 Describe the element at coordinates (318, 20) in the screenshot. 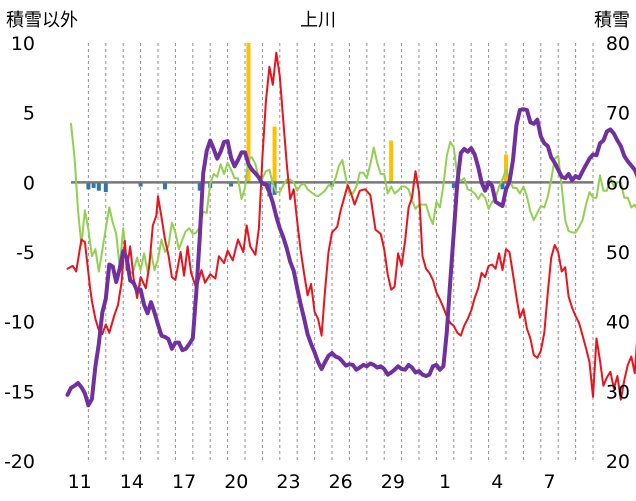

I see `chart-title: 上川` at that location.